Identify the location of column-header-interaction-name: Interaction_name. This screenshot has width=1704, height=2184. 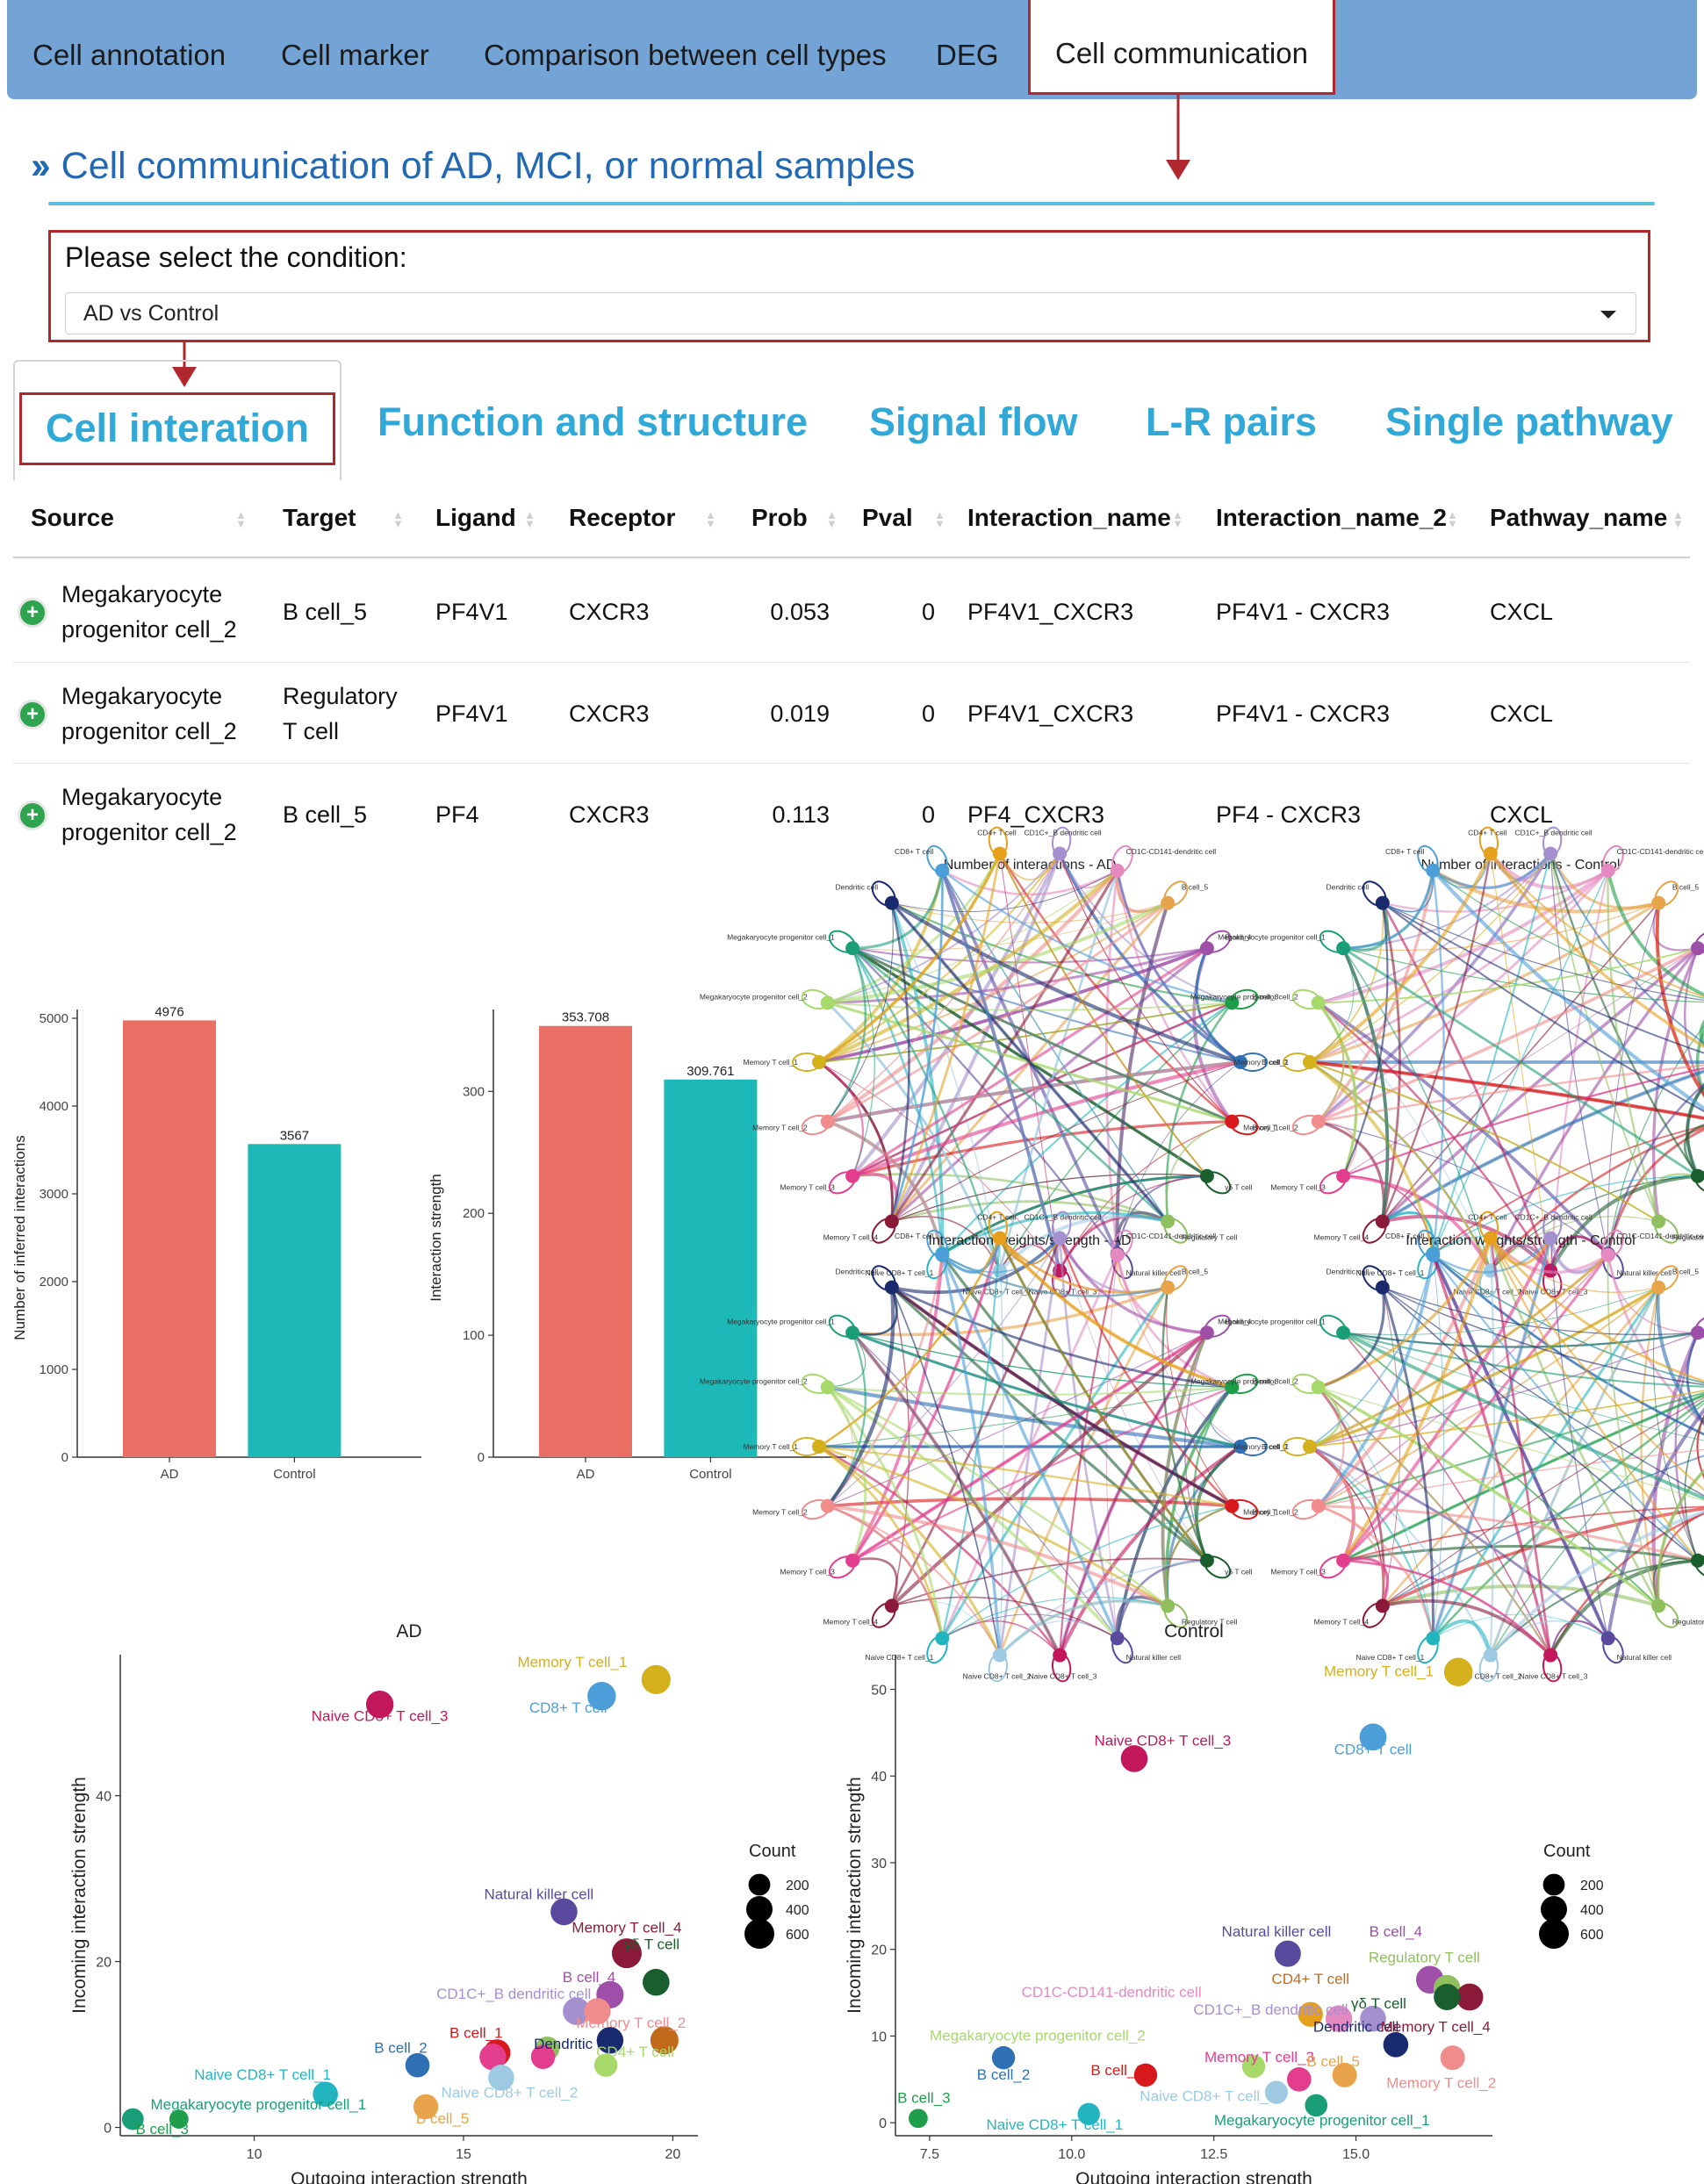
(1069, 517).